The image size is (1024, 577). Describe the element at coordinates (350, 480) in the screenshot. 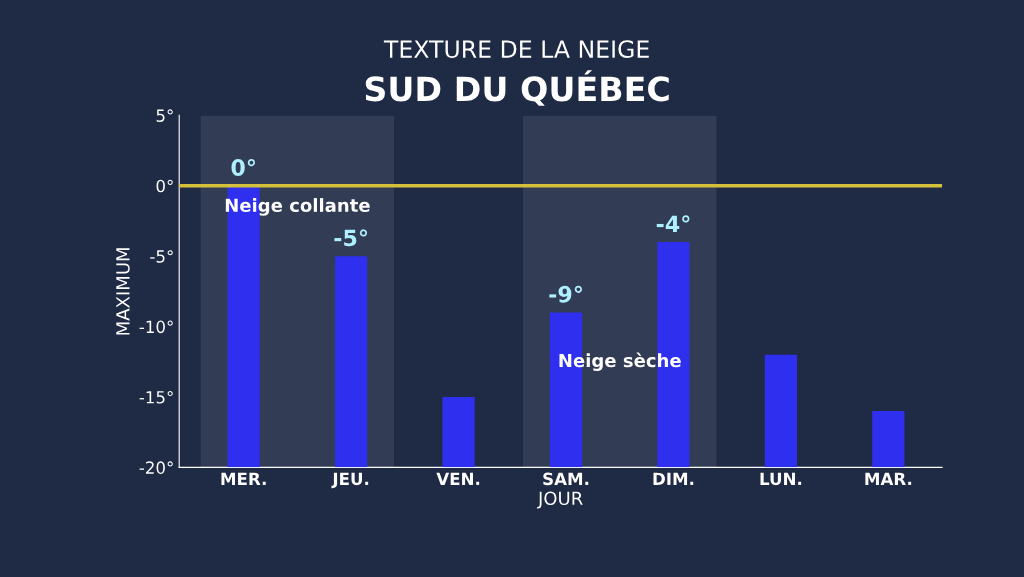

I see `x-tick-label: JEU.` at that location.